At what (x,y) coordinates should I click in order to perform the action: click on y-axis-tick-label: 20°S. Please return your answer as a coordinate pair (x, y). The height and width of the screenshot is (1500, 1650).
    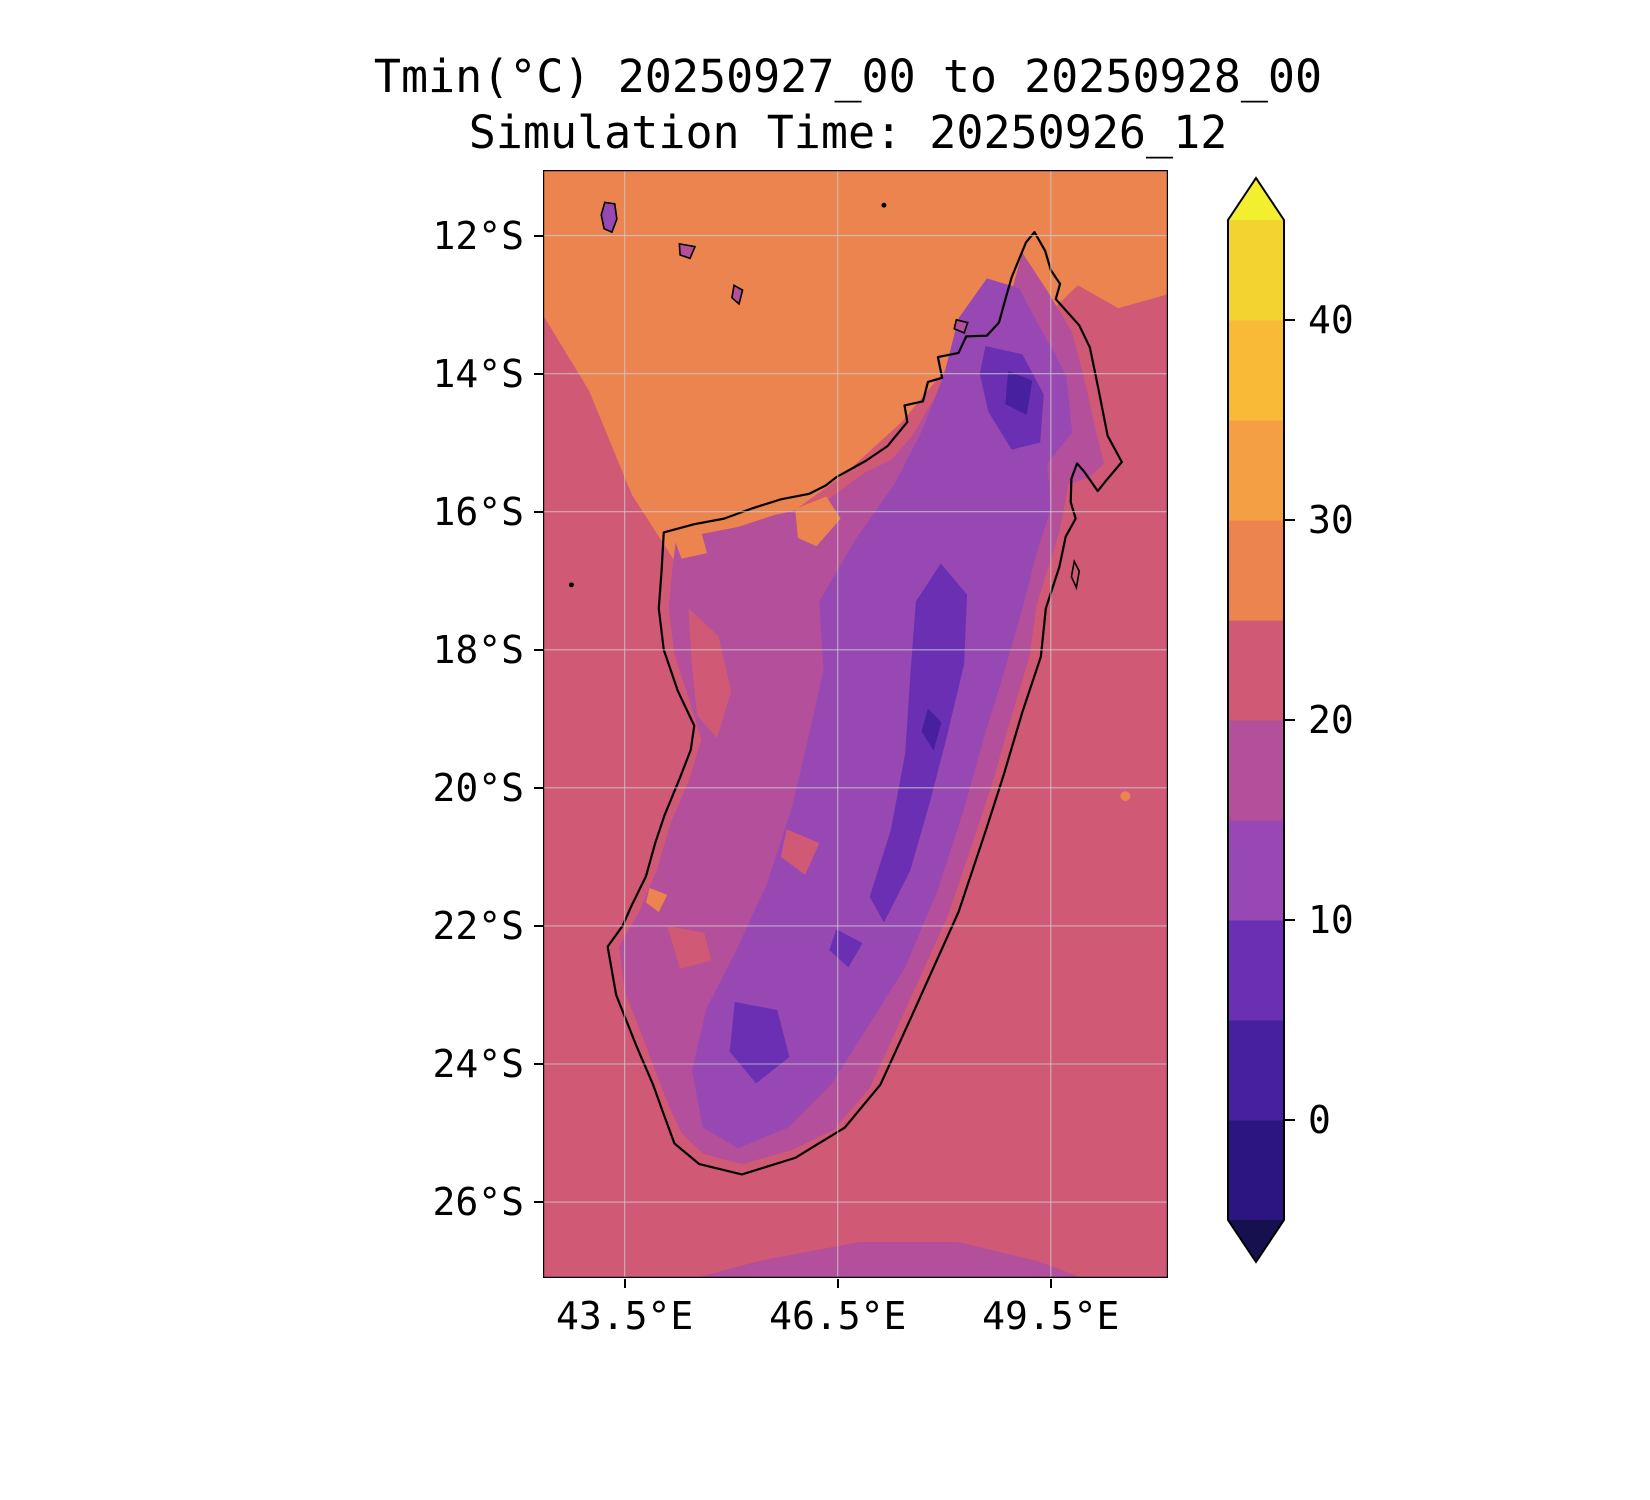
    Looking at the image, I should click on (478, 787).